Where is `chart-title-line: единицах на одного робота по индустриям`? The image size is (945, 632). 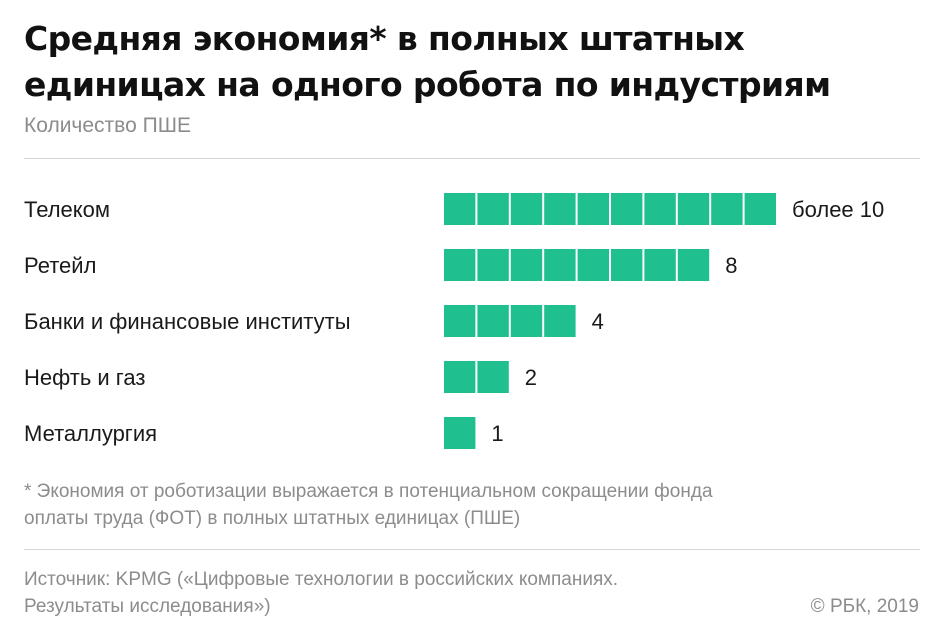 chart-title-line: единицах на одного робота по индустриям is located at coordinates (427, 84).